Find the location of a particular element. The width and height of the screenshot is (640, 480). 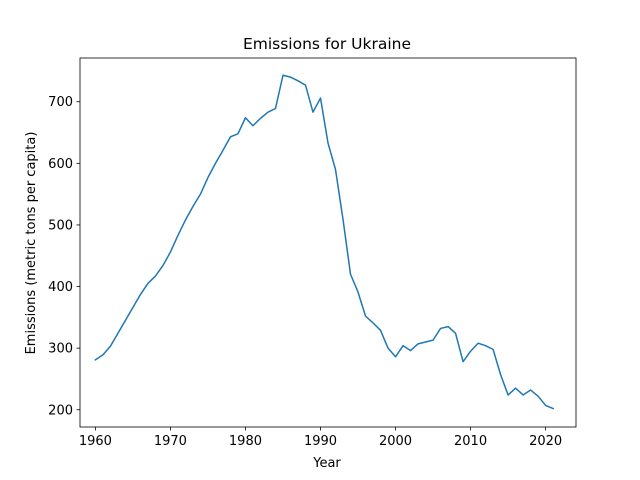

x-tick-label: 1990 is located at coordinates (320, 441).